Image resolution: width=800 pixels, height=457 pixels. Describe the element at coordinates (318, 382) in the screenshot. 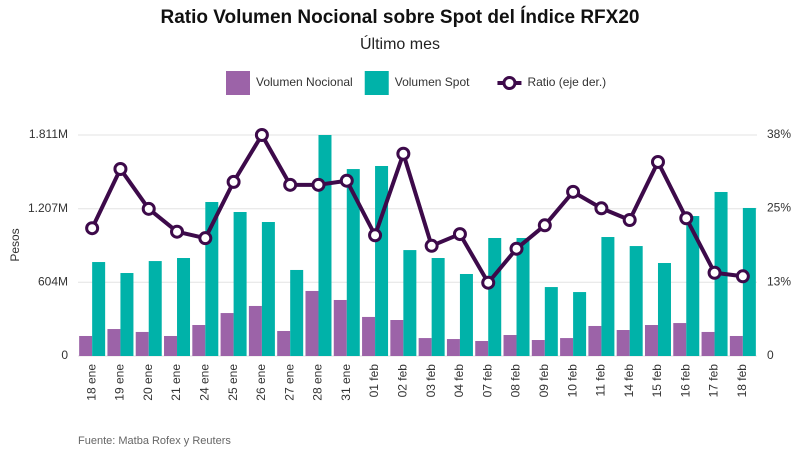

I see `x-tick-label: 28 ene` at that location.